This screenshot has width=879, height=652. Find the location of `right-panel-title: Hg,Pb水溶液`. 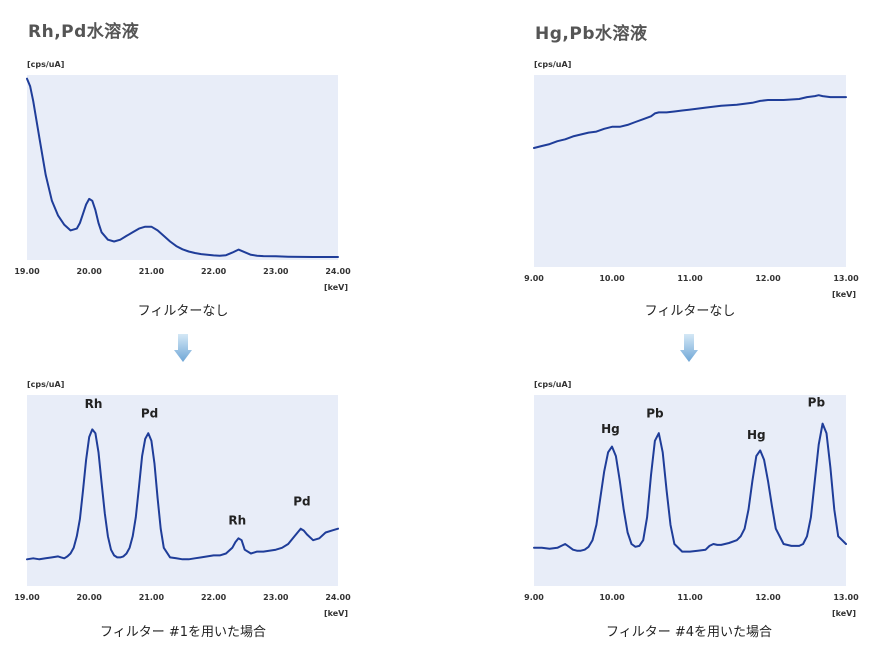

right-panel-title: Hg,Pb水溶液 is located at coordinates (591, 34).